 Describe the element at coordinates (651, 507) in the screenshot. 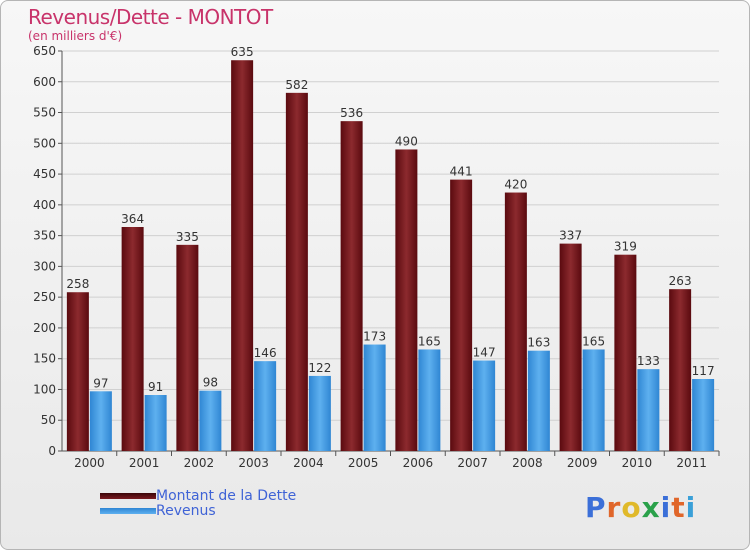

I see `logo-letter: x` at that location.